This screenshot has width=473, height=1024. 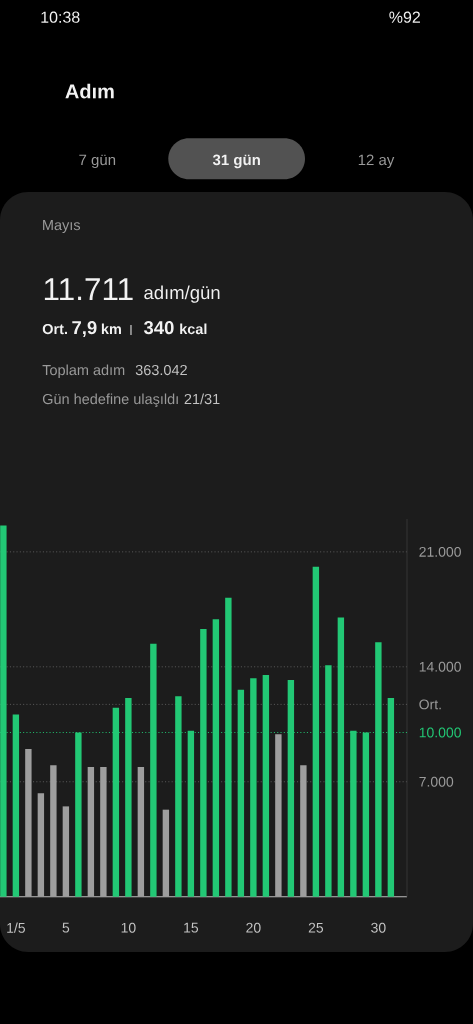 I want to click on text: 12 ay, so click(x=376, y=161).